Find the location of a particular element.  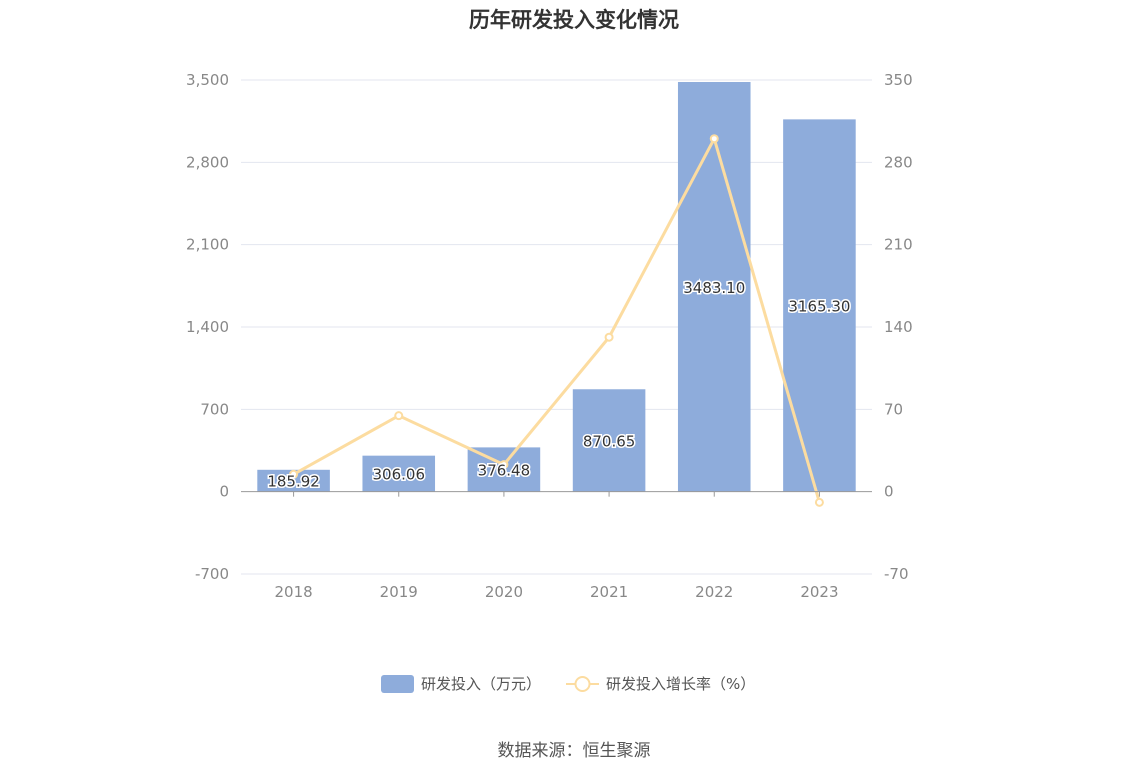

right-tick-label: 280 is located at coordinates (898, 162).